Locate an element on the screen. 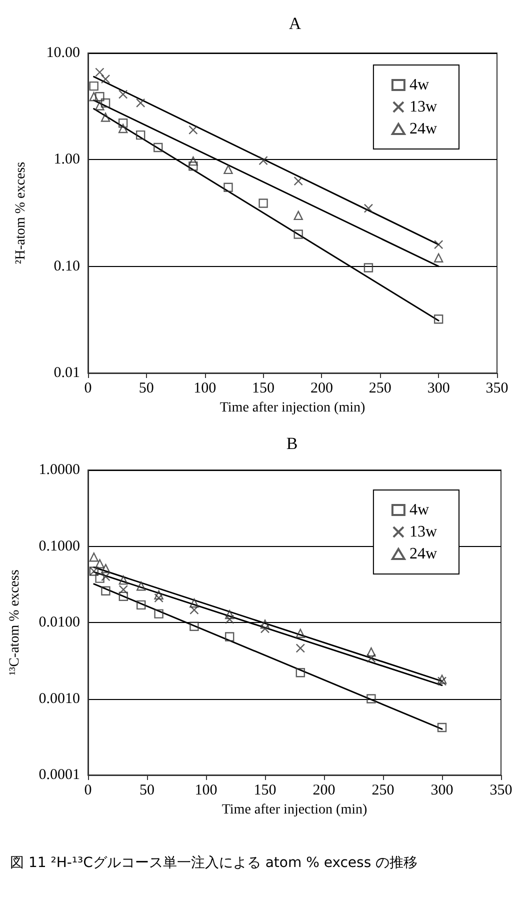 Image resolution: width=519 pixels, height=909 pixels. y-tick-label: 0.01 is located at coordinates (67, 373).